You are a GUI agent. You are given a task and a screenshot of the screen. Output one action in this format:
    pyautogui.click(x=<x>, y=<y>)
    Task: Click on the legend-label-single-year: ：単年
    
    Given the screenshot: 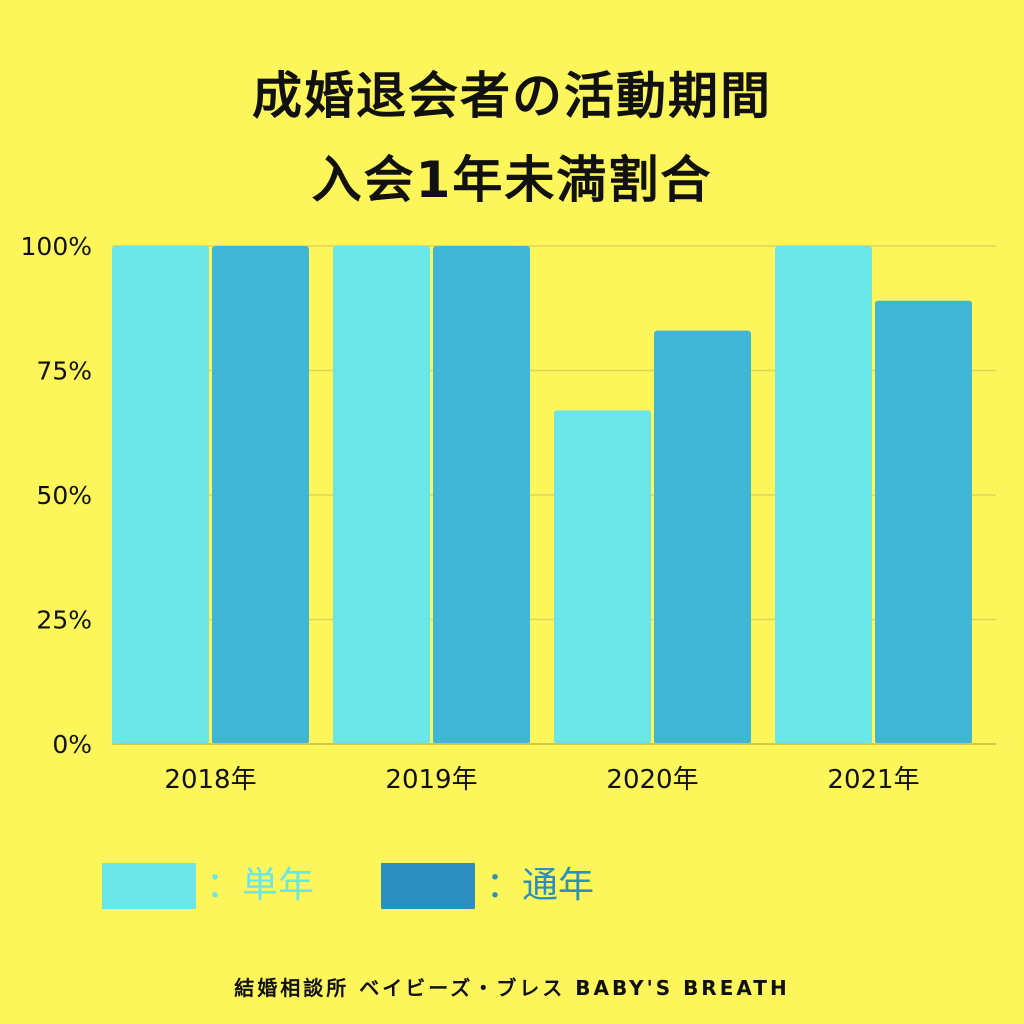 What is the action you would take?
    pyautogui.click(x=260, y=885)
    